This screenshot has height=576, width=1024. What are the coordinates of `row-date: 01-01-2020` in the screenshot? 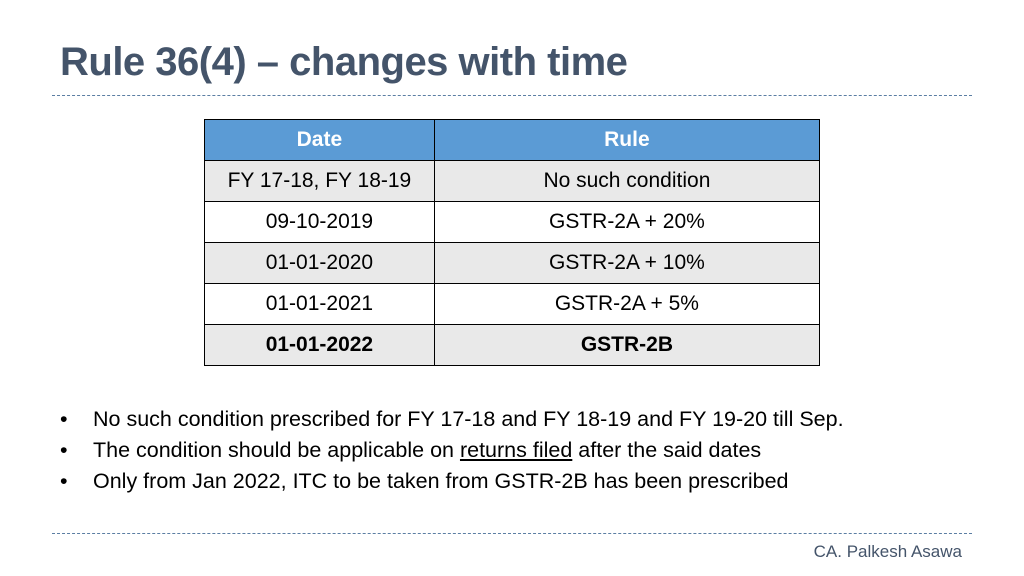 It's located at (319, 263).